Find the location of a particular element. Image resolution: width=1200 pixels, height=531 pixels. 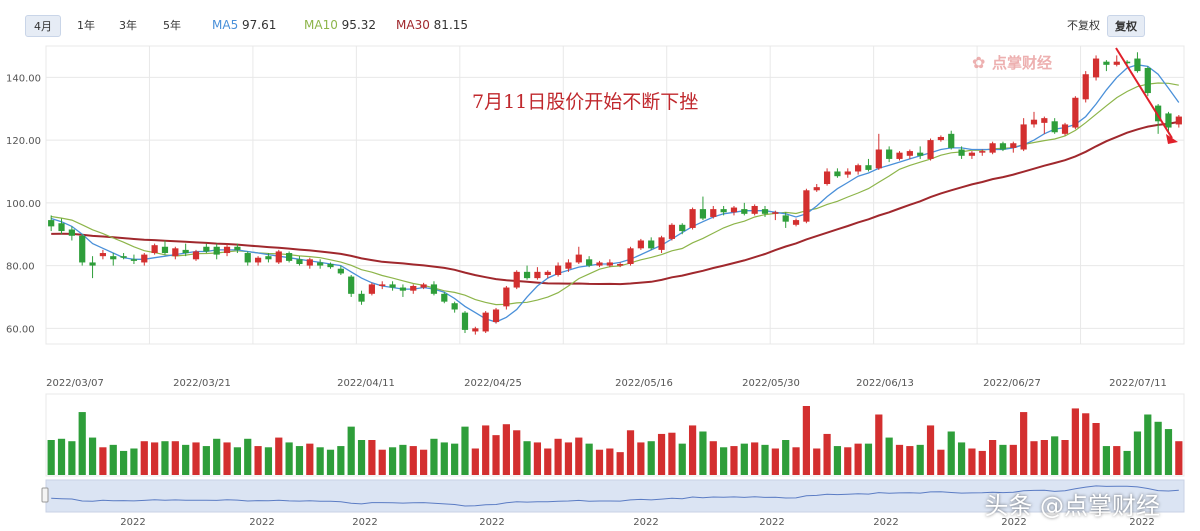

date-label: 2022/06/13 is located at coordinates (885, 383).